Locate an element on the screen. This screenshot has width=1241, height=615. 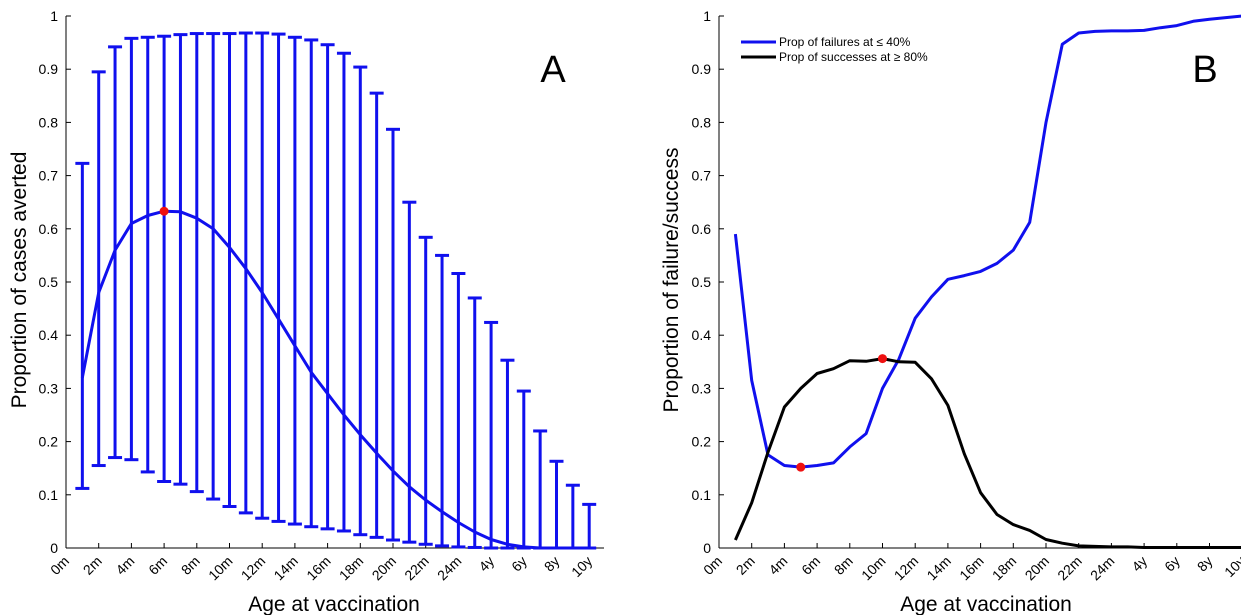
panel-b-y-ticks: 0 0.1 0.2 0.3 0.4 0.5 0.6 0.7 0.8 0.9 1 is located at coordinates (708, 282).